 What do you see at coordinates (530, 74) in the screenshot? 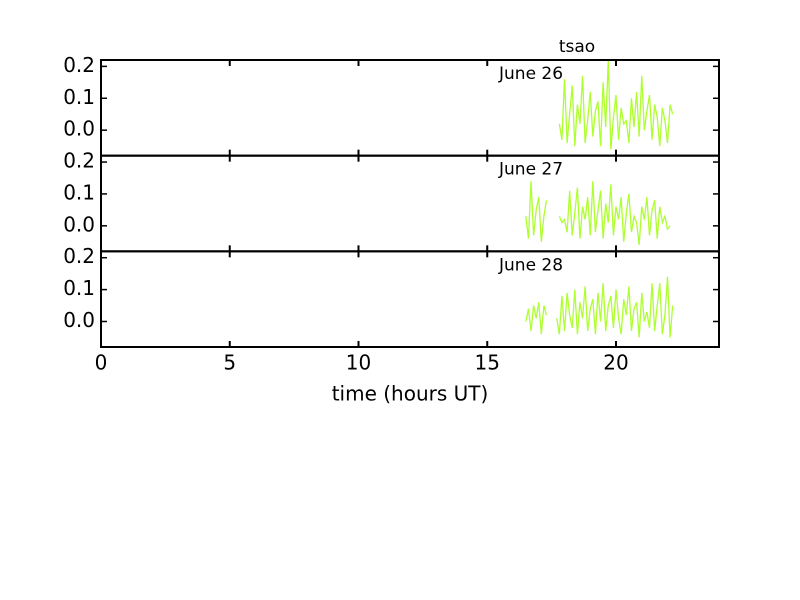
I see `panel-annotation: June 26` at bounding box center [530, 74].